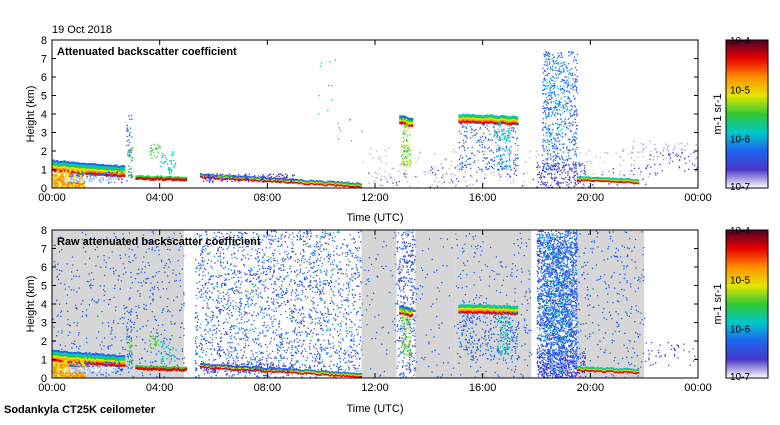 The width and height of the screenshot is (780, 425). I want to click on p1-mid-cloud, so click(412, 125).